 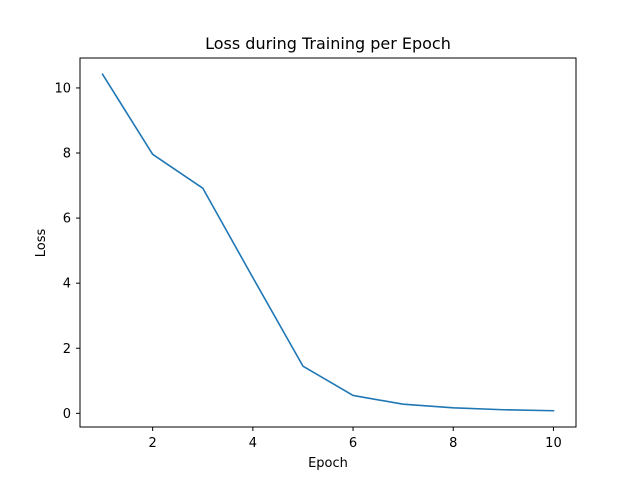 What do you see at coordinates (153, 443) in the screenshot?
I see `x-tick-label: 2` at bounding box center [153, 443].